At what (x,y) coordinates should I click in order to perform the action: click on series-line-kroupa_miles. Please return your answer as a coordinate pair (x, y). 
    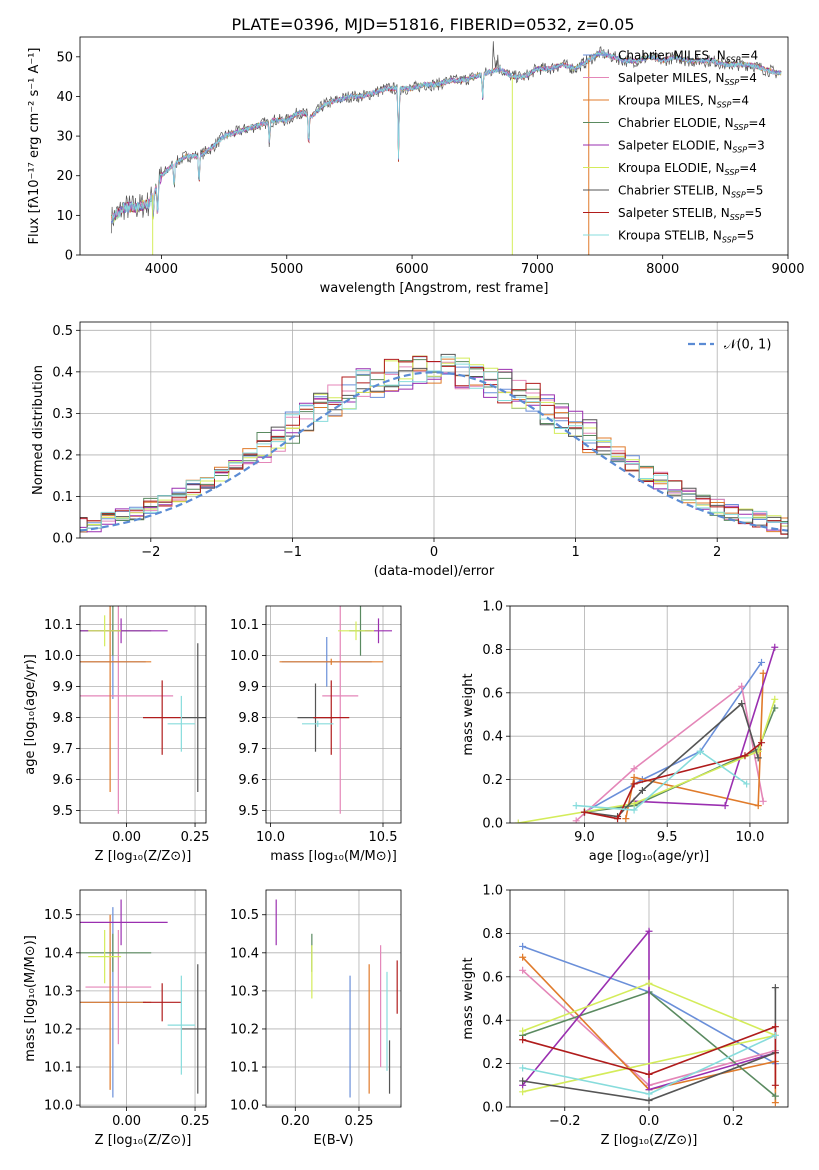
    Looking at the image, I should click on (694, 746).